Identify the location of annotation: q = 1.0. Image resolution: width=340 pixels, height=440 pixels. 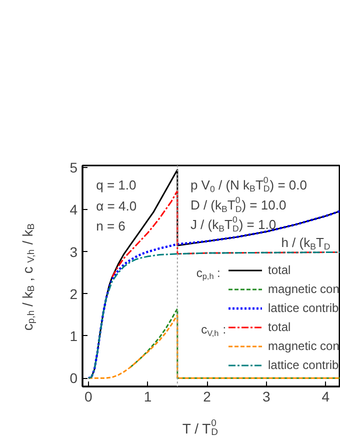
(116, 184).